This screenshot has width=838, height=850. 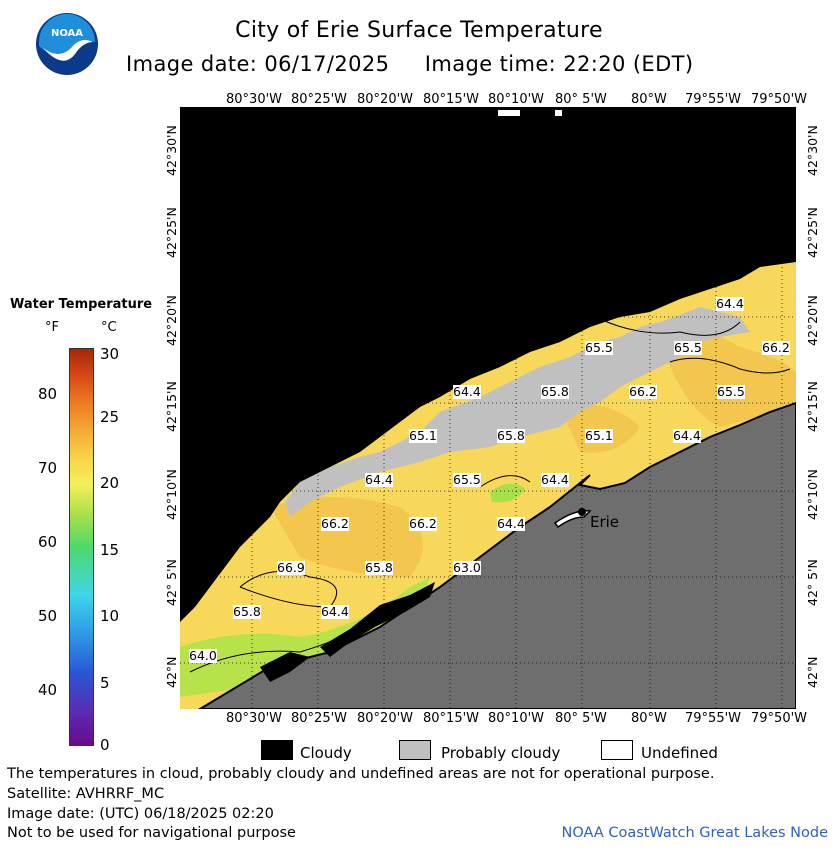 I want to click on lat-tick-right: 42° 5'N, so click(x=812, y=582).